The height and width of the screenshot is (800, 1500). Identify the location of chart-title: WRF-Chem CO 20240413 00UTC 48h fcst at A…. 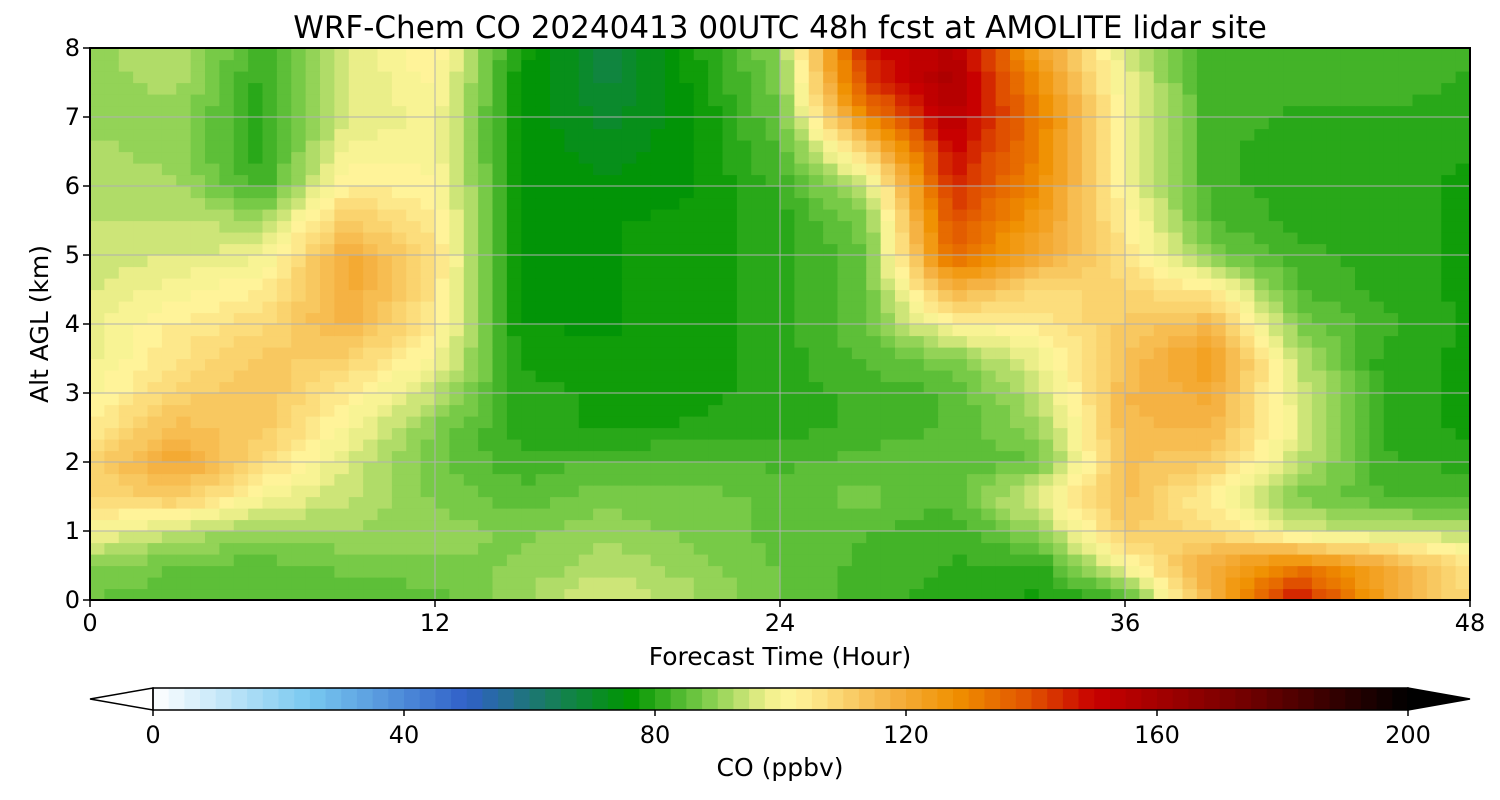
(780, 28).